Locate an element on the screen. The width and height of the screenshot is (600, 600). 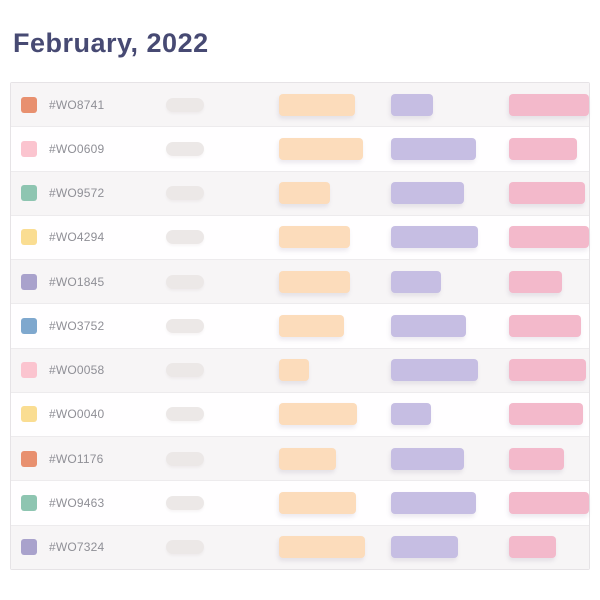
table-row: #WO0058 is located at coordinates (300, 370).